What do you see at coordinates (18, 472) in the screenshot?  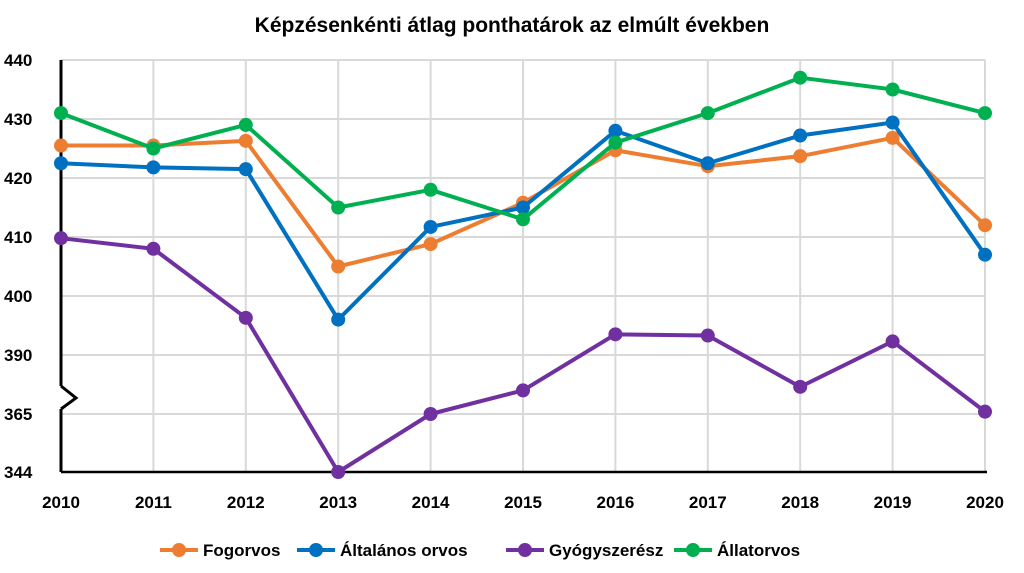 I see `y-tick-label: 344` at bounding box center [18, 472].